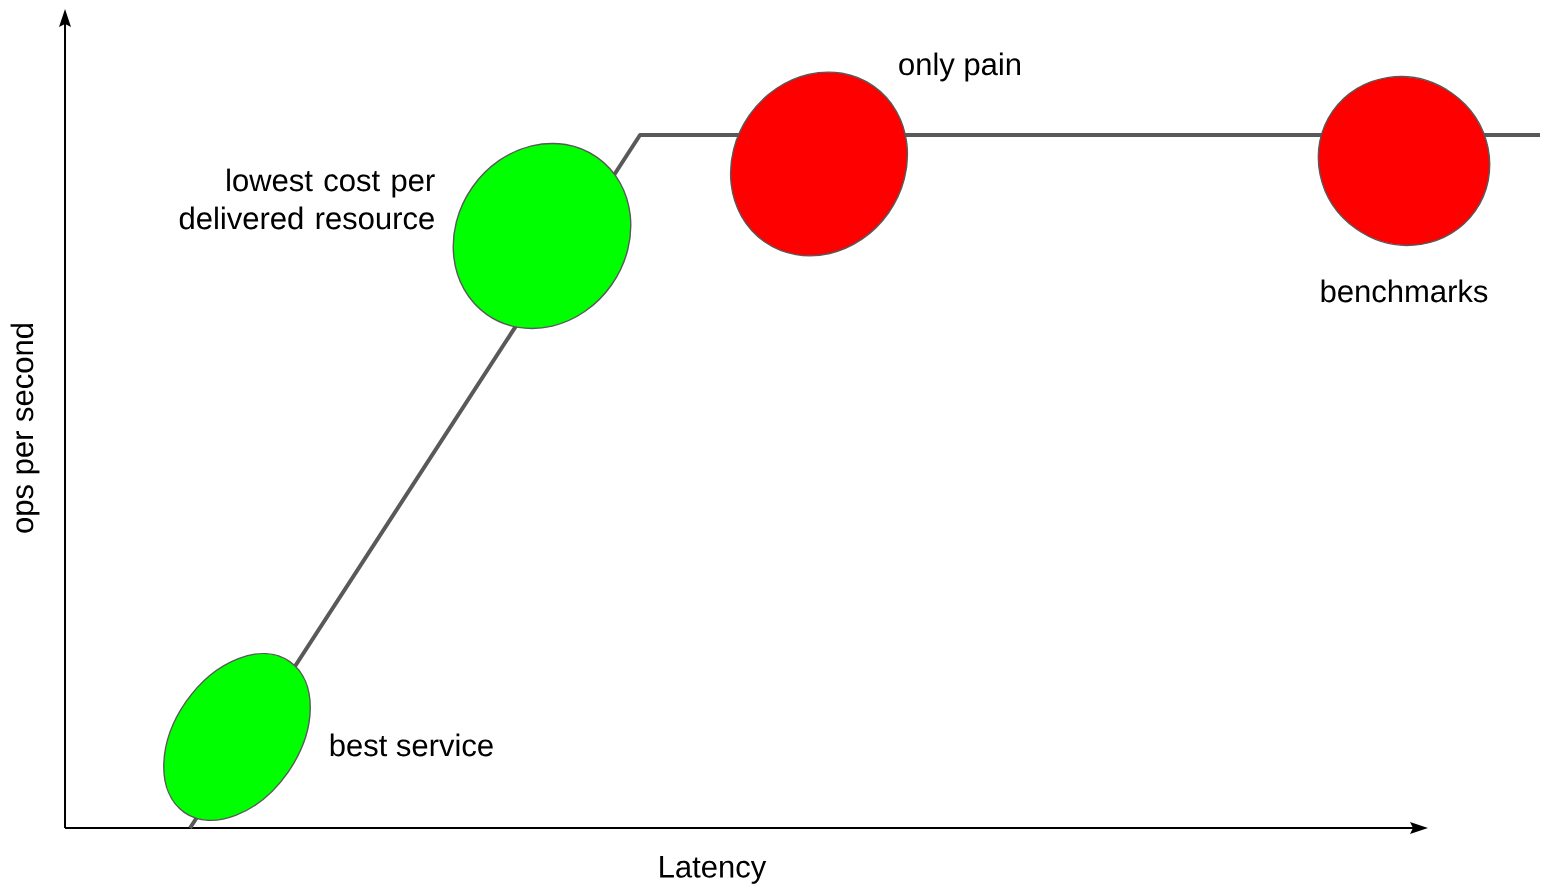 This screenshot has width=1546, height=892. Describe the element at coordinates (307, 199) in the screenshot. I see `annotation: lowest cost per delivered resource` at that location.